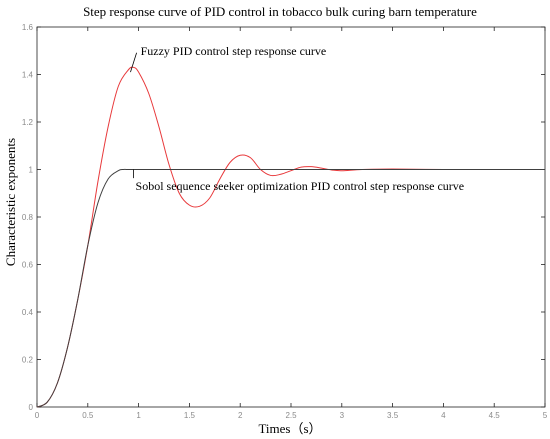 The height and width of the screenshot is (439, 550). Describe the element at coordinates (88, 415) in the screenshot. I see `x-tick-label: 0.5` at that location.